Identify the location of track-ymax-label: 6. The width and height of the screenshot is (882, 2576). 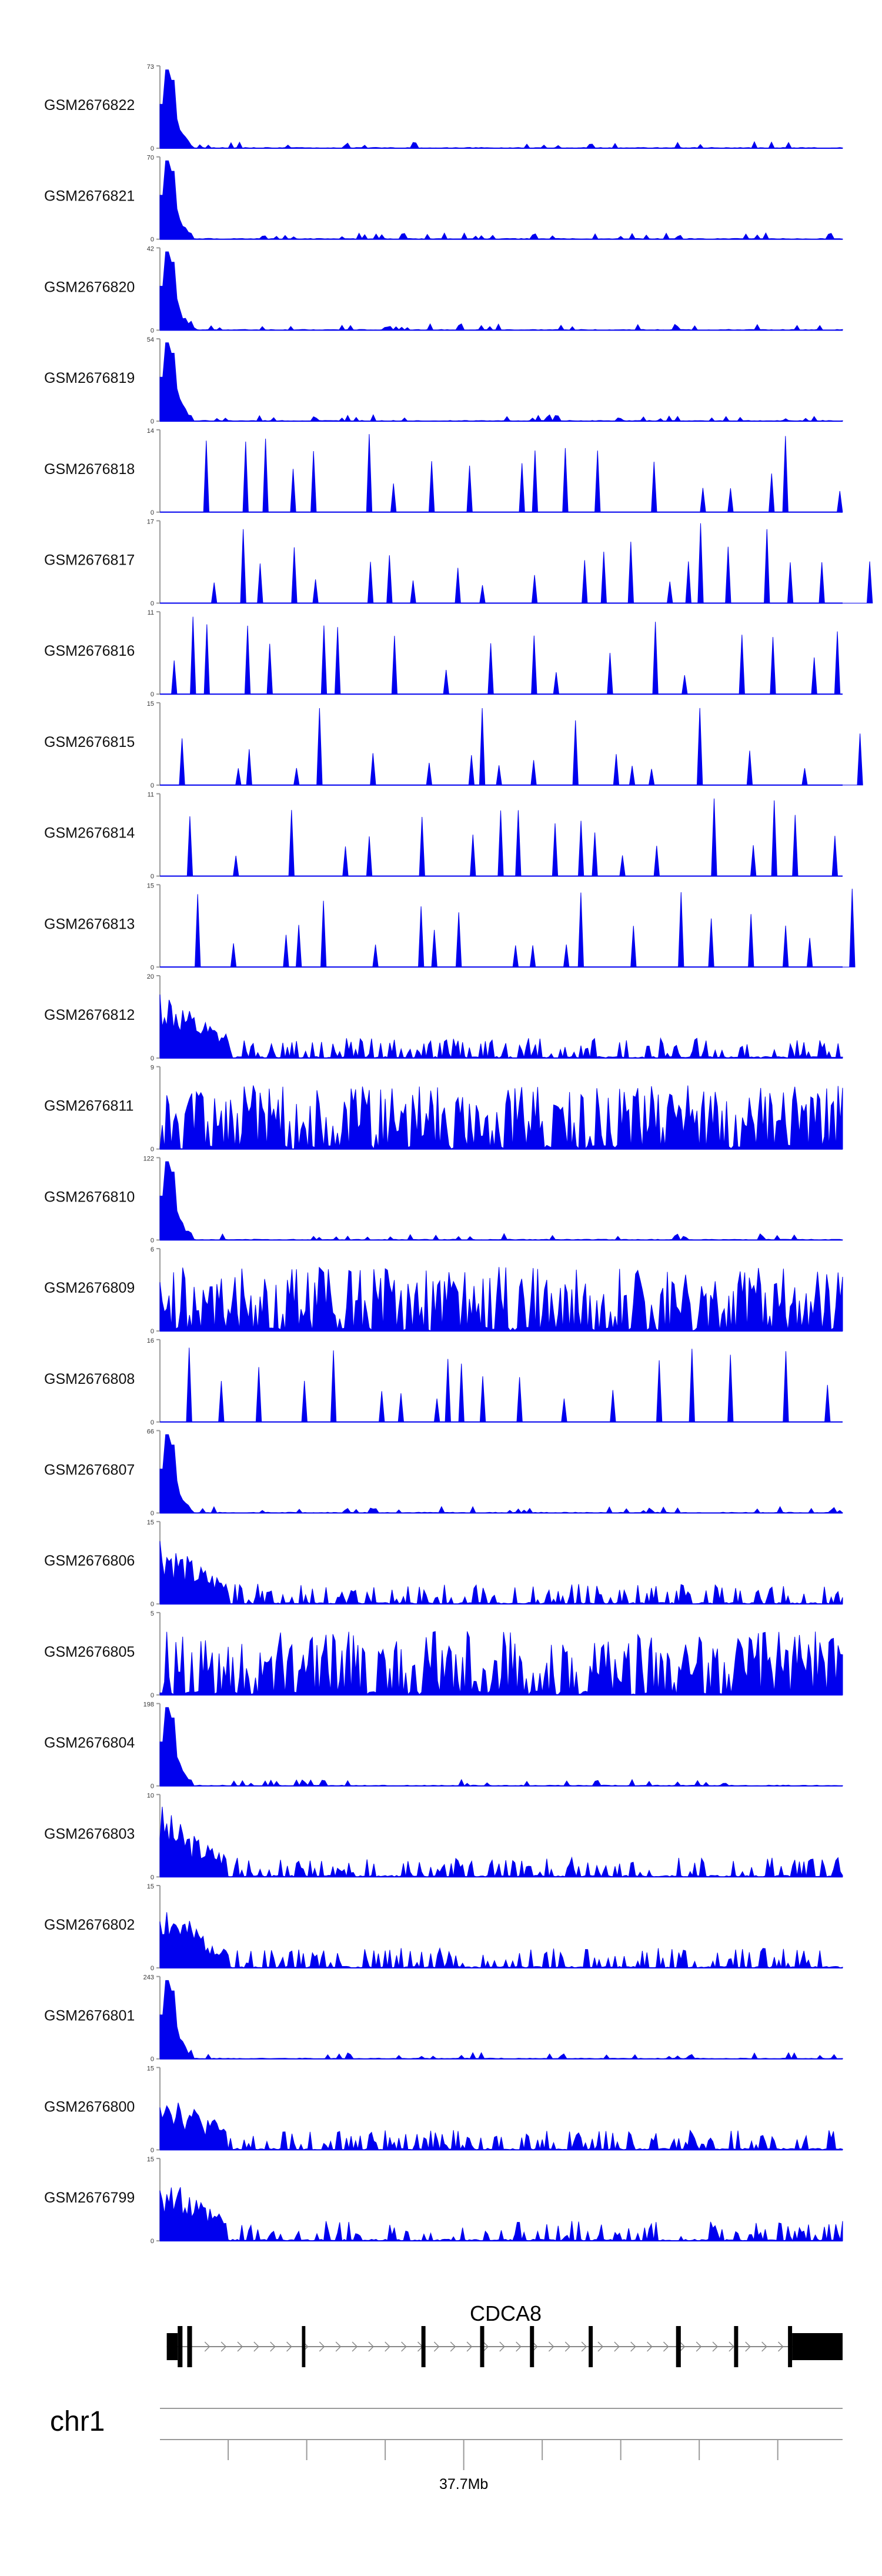
(152, 1249).